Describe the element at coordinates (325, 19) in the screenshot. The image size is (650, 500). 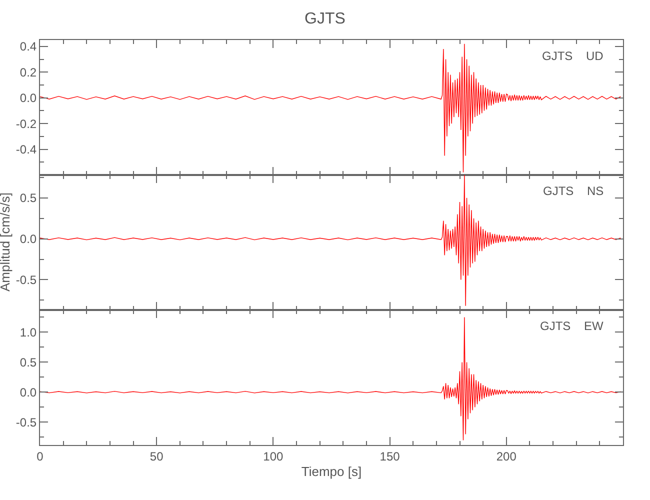
I see `chart-title: GJTS` at that location.